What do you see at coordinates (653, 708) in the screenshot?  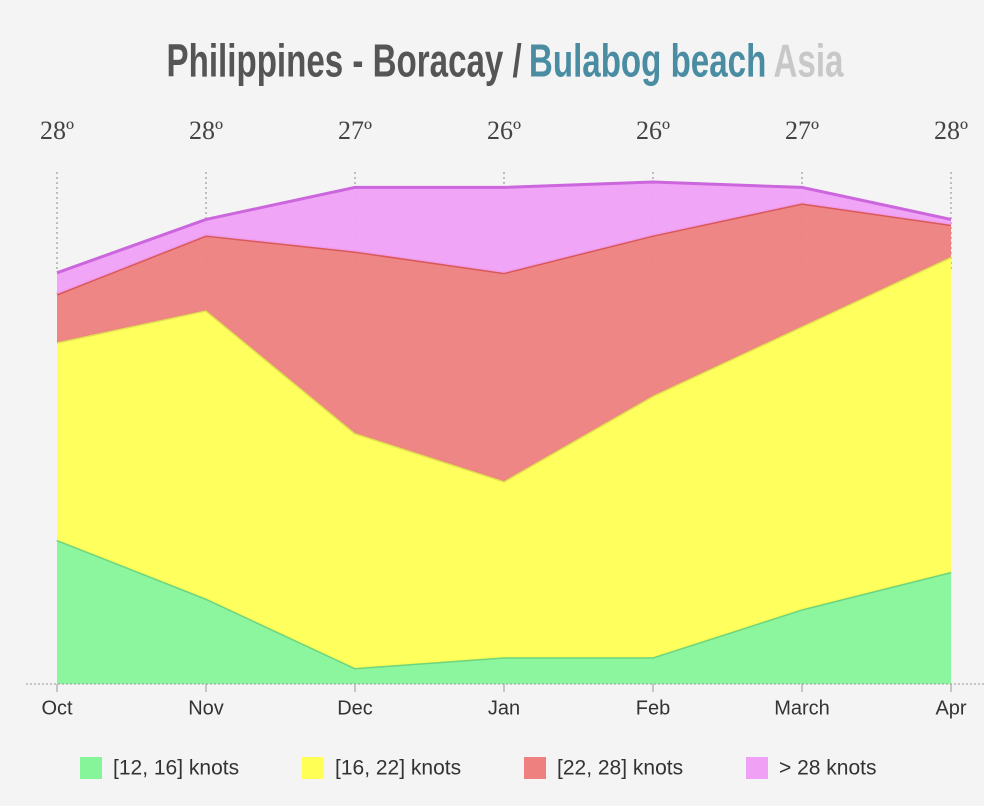 I see `x-tick-label: Feb` at bounding box center [653, 708].